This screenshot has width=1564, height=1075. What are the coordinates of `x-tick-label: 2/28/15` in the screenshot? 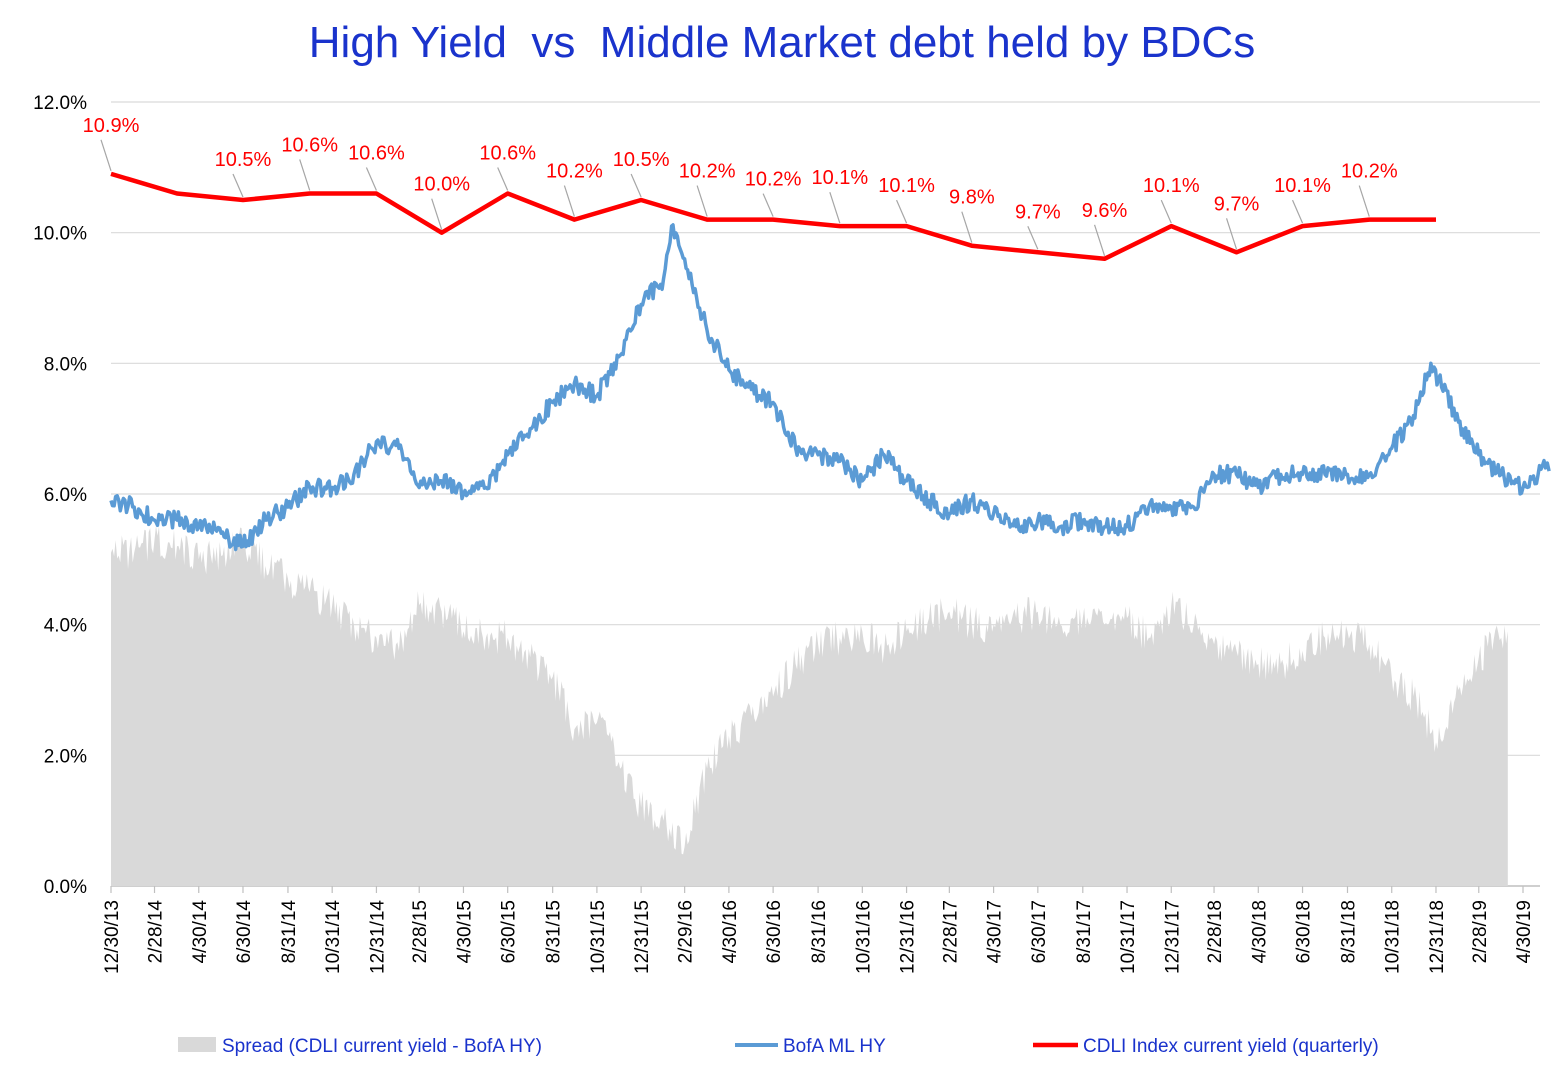 It's located at (420, 931).